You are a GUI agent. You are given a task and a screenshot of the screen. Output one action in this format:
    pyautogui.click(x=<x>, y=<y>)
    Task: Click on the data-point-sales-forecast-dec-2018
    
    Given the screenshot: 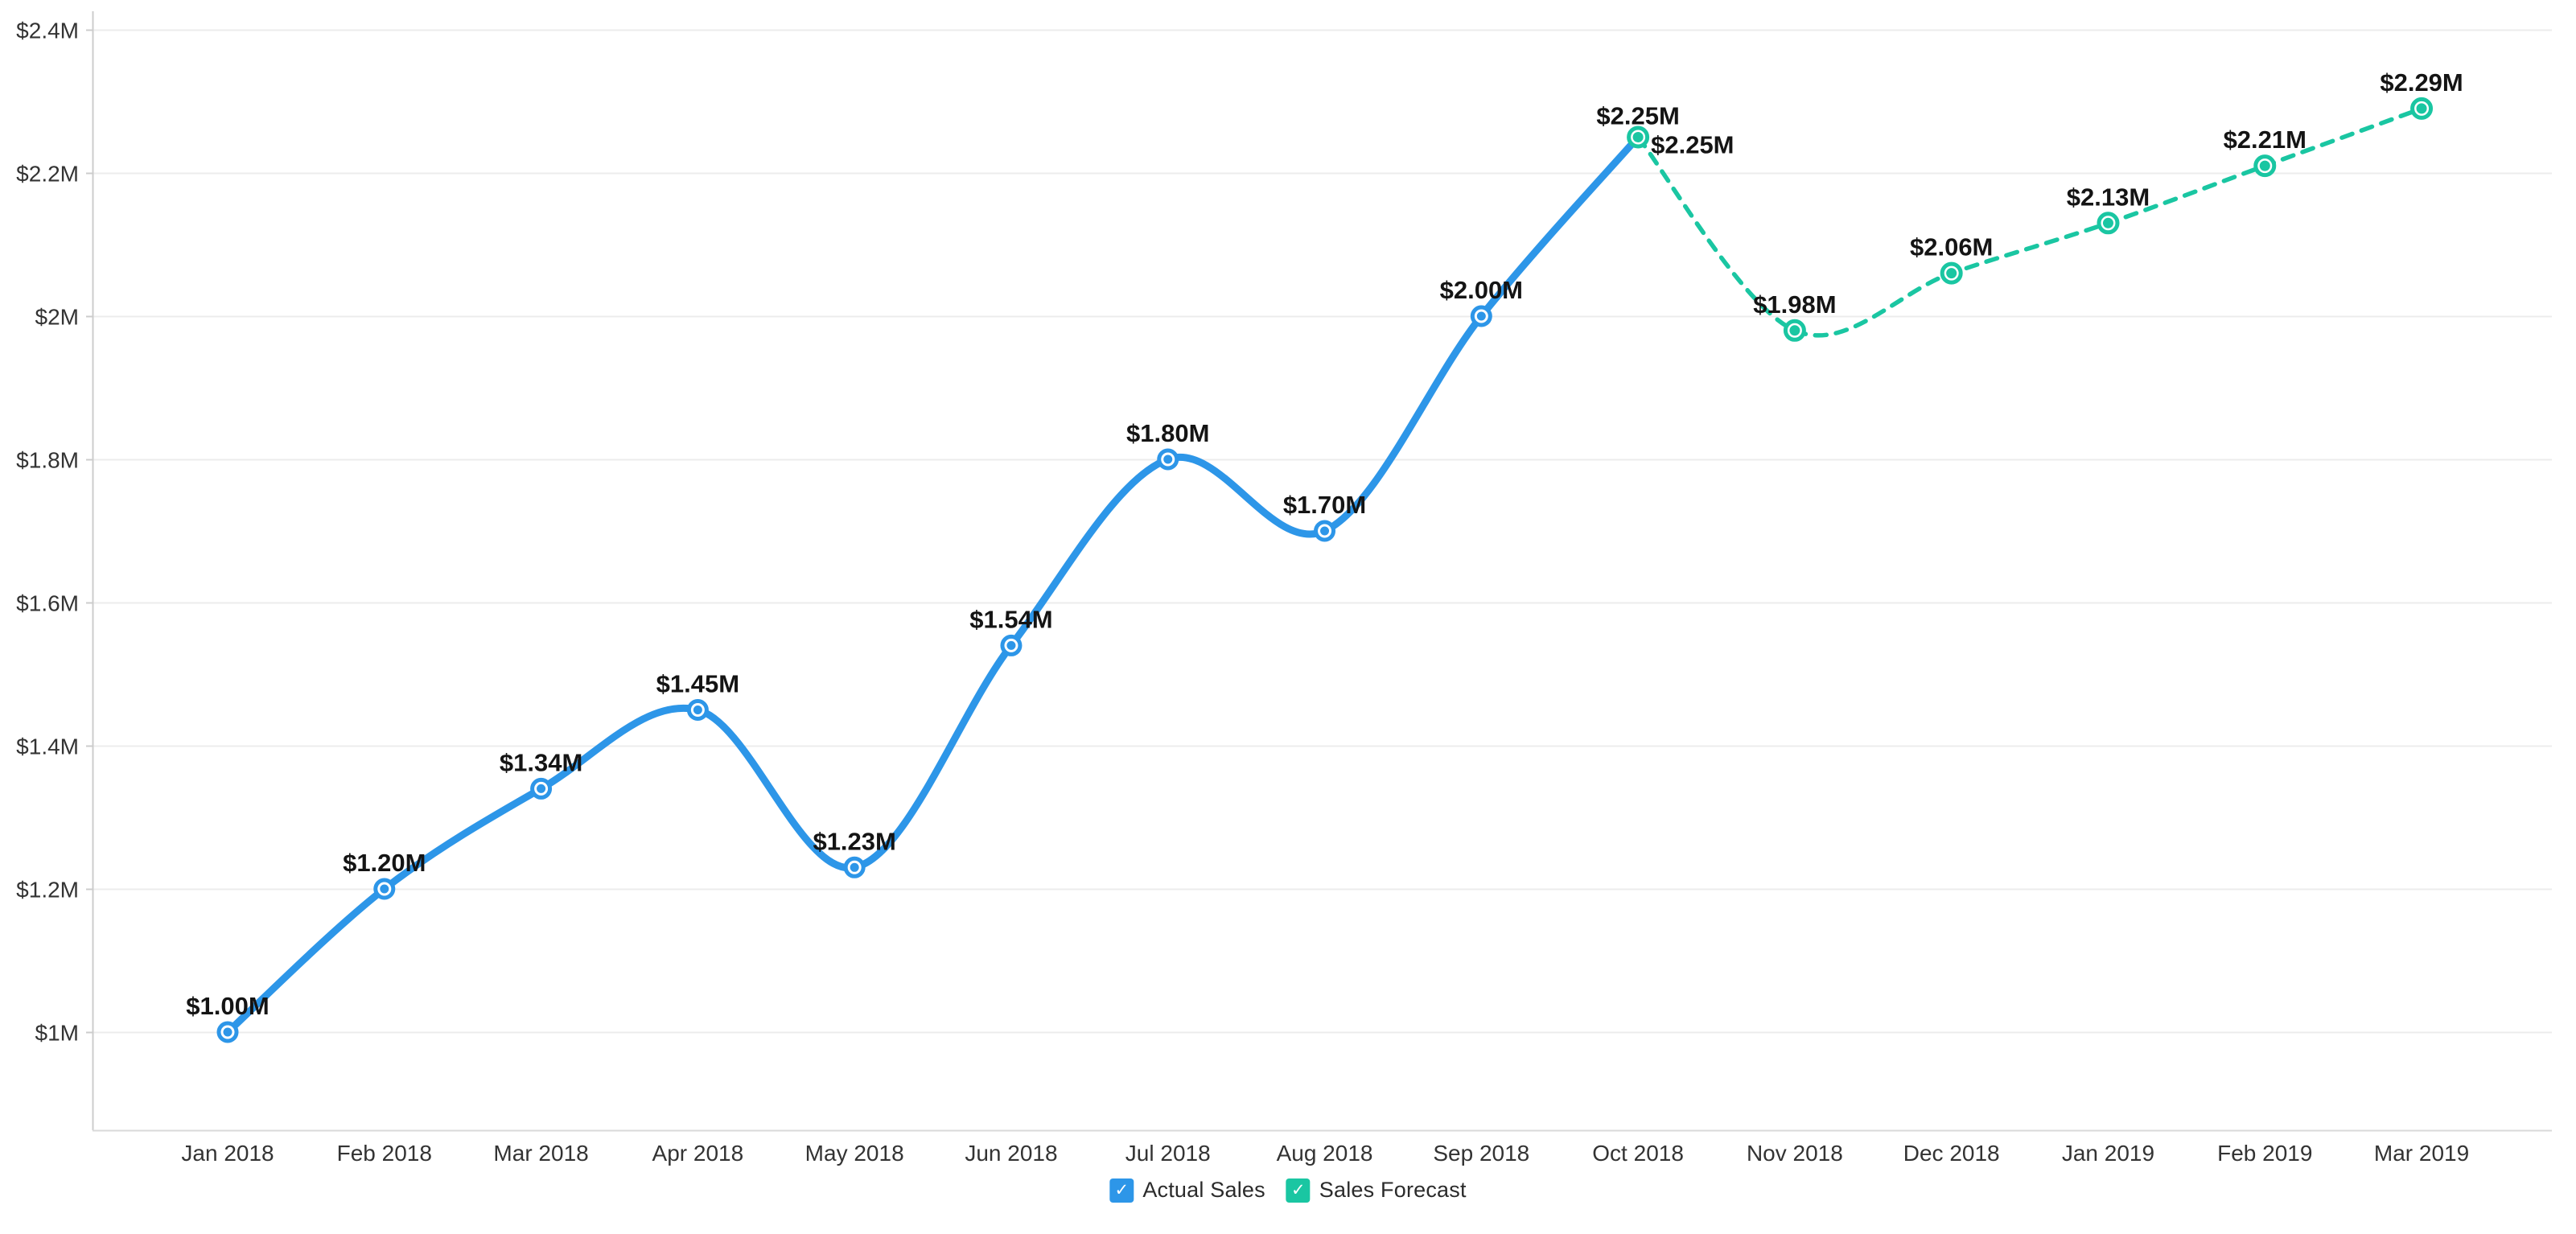 What is the action you would take?
    pyautogui.click(x=1951, y=273)
    